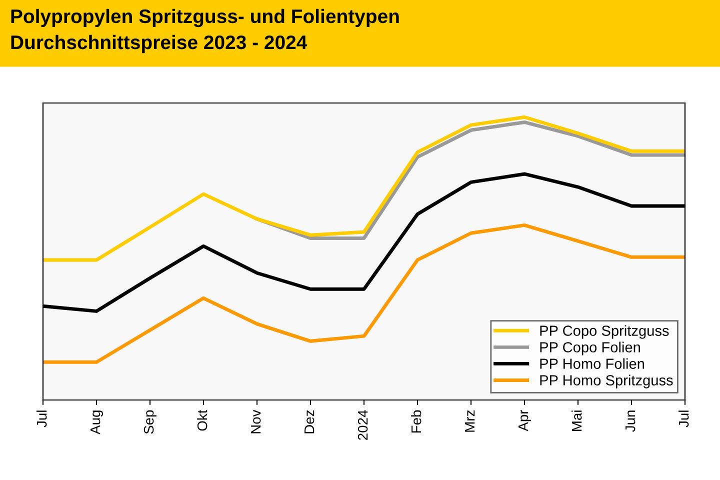 The height and width of the screenshot is (480, 720). What do you see at coordinates (309, 422) in the screenshot?
I see `x-tick-label: Dez` at bounding box center [309, 422].